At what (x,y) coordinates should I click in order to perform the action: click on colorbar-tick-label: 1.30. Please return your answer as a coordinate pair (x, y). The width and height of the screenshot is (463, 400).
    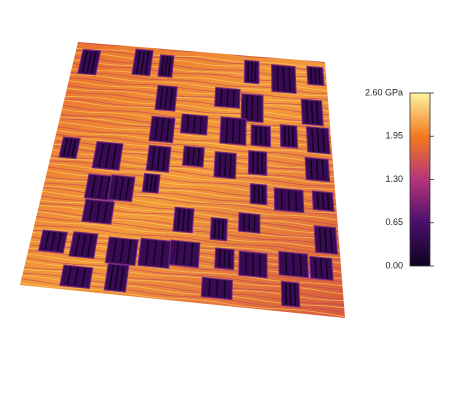
    Looking at the image, I should click on (394, 179).